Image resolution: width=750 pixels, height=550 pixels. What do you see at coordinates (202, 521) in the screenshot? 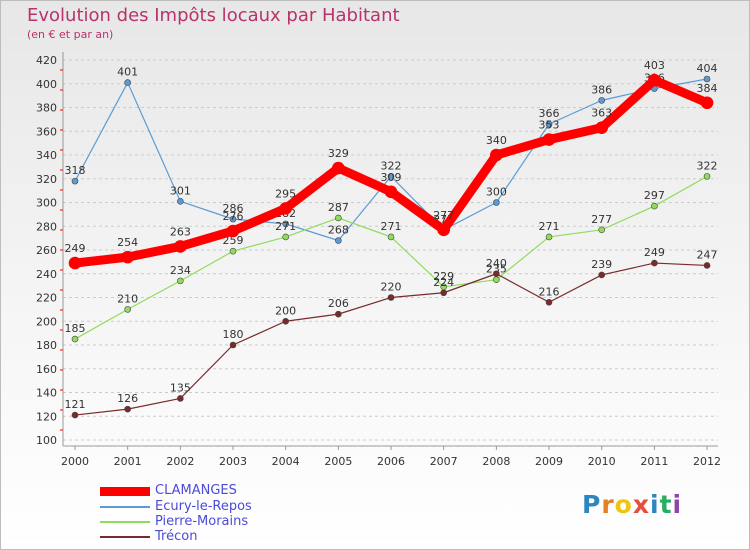
I see `legend-label: Pierre-Morains` at bounding box center [202, 521].